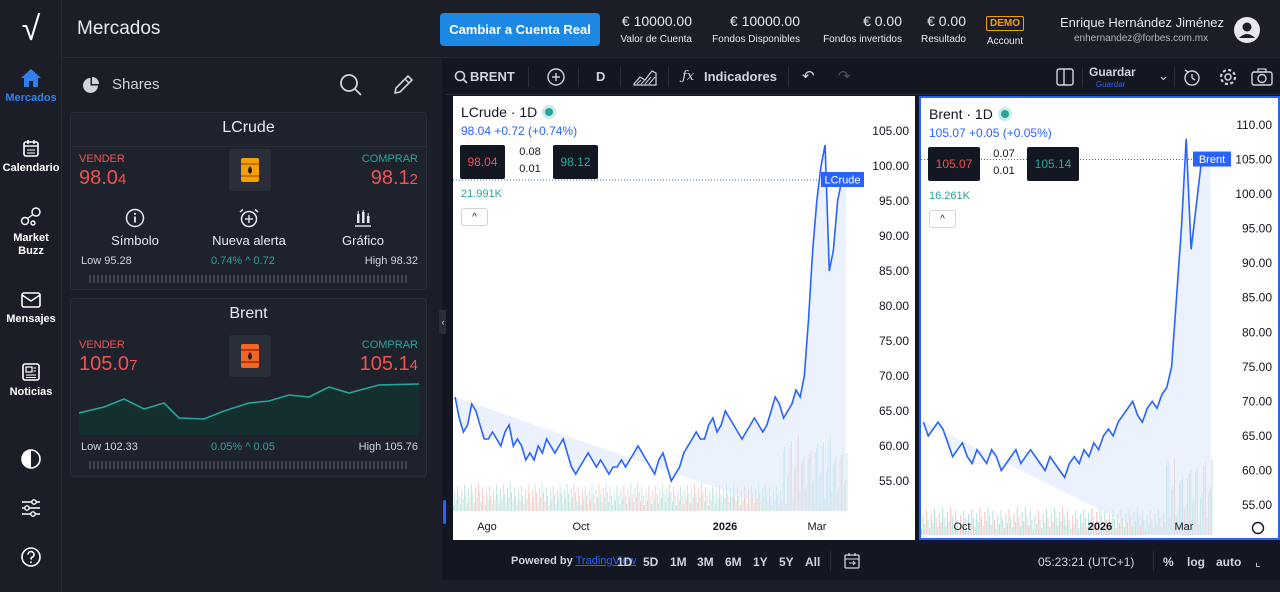 The image size is (1280, 592). I want to click on alert-clock-icon, so click(1192, 77).